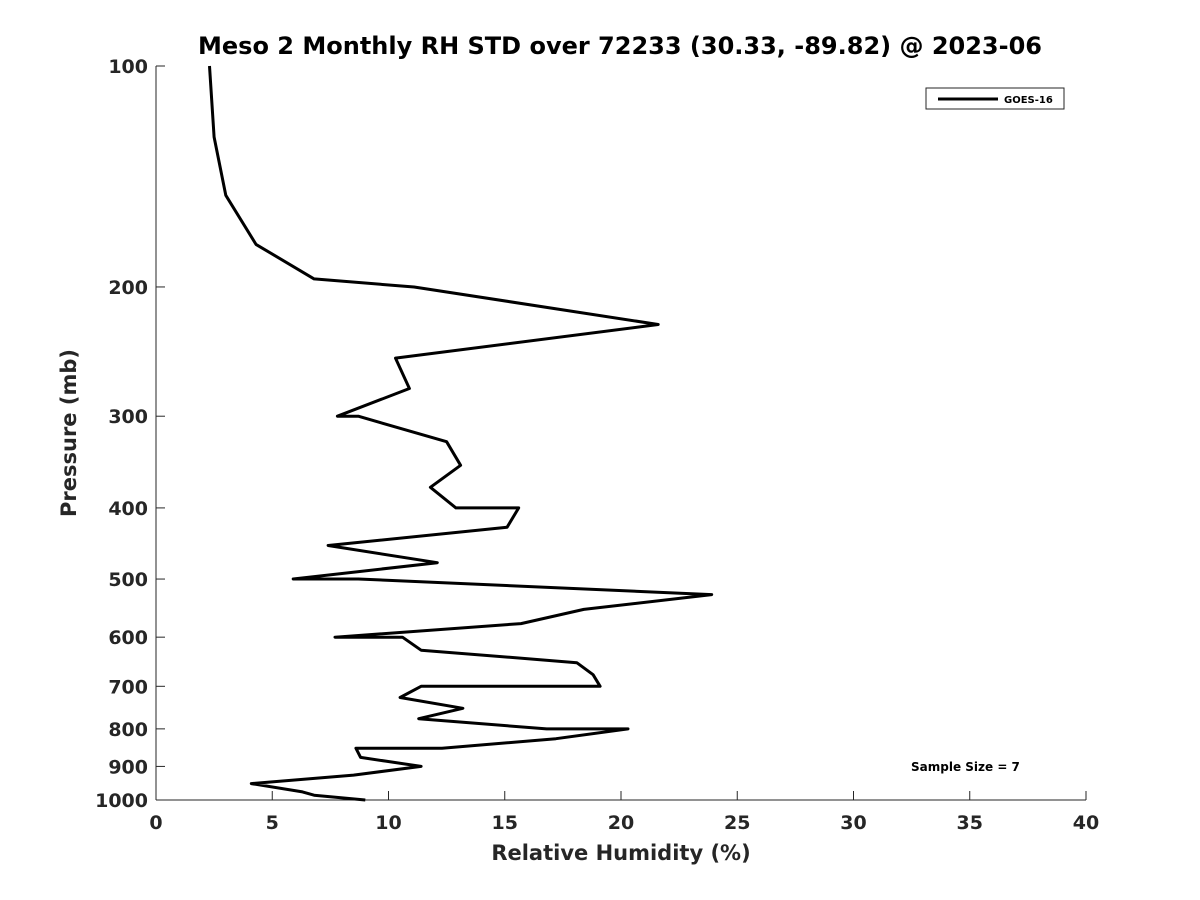  What do you see at coordinates (128, 288) in the screenshot?
I see `y-tick-label: 200` at bounding box center [128, 288].